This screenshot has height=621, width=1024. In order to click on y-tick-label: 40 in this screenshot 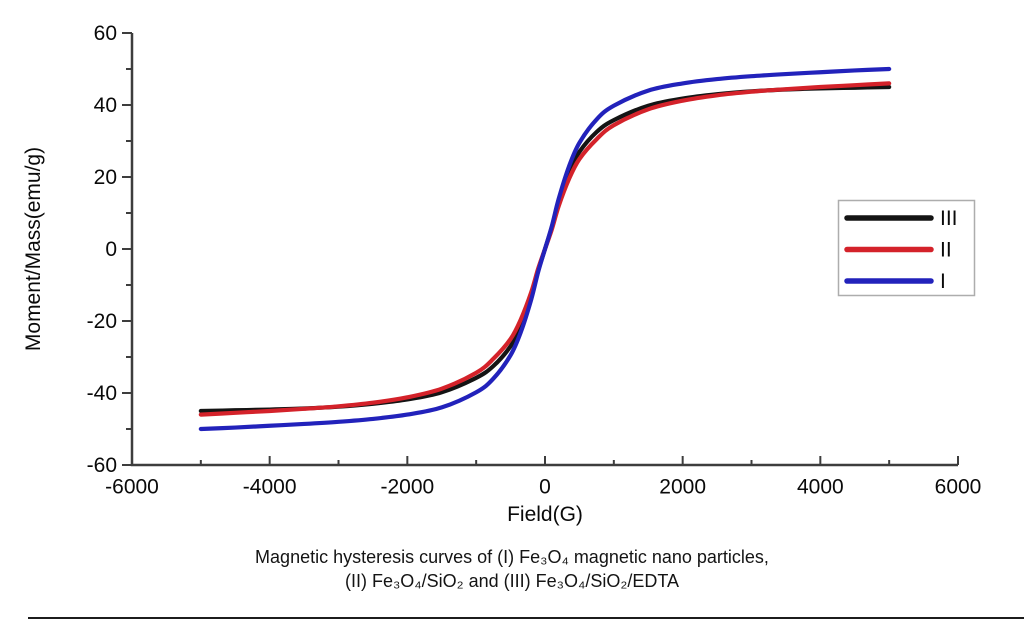, I will do `click(105, 105)`.